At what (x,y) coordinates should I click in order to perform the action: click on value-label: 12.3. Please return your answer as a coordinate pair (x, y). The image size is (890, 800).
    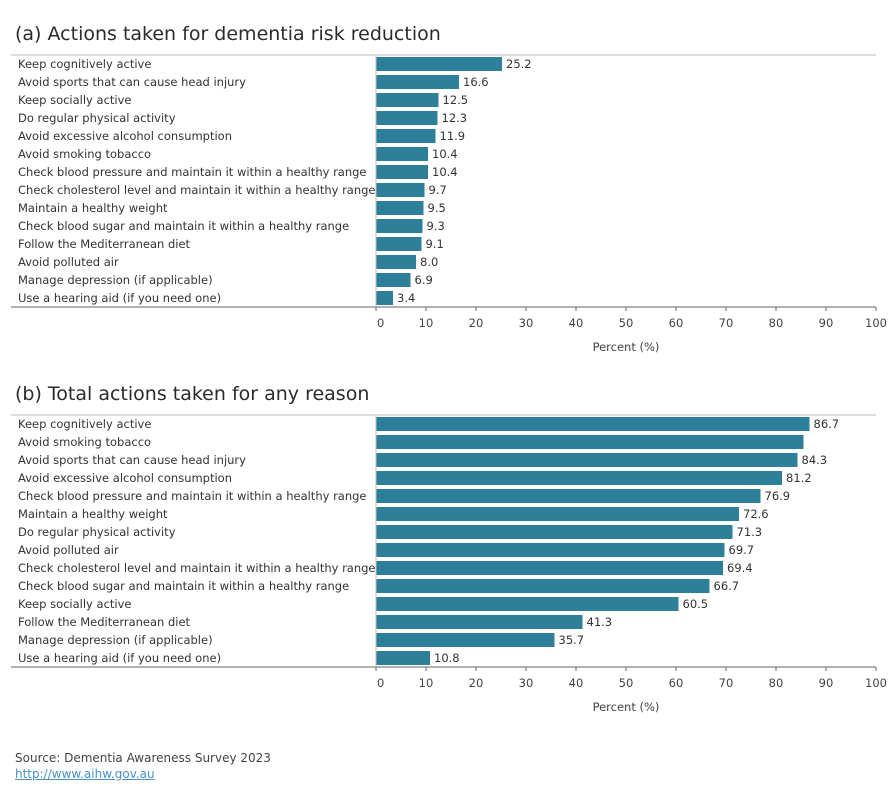
    Looking at the image, I should click on (455, 118).